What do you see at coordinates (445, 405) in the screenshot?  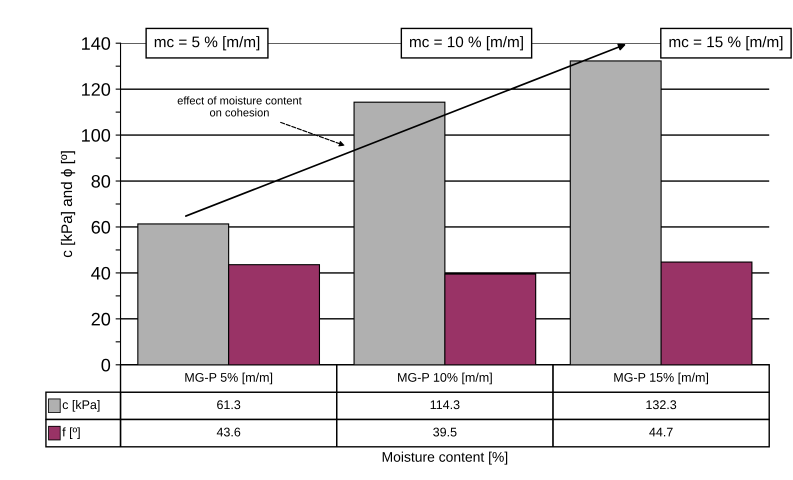 I see `data-label: 114.3` at bounding box center [445, 405].